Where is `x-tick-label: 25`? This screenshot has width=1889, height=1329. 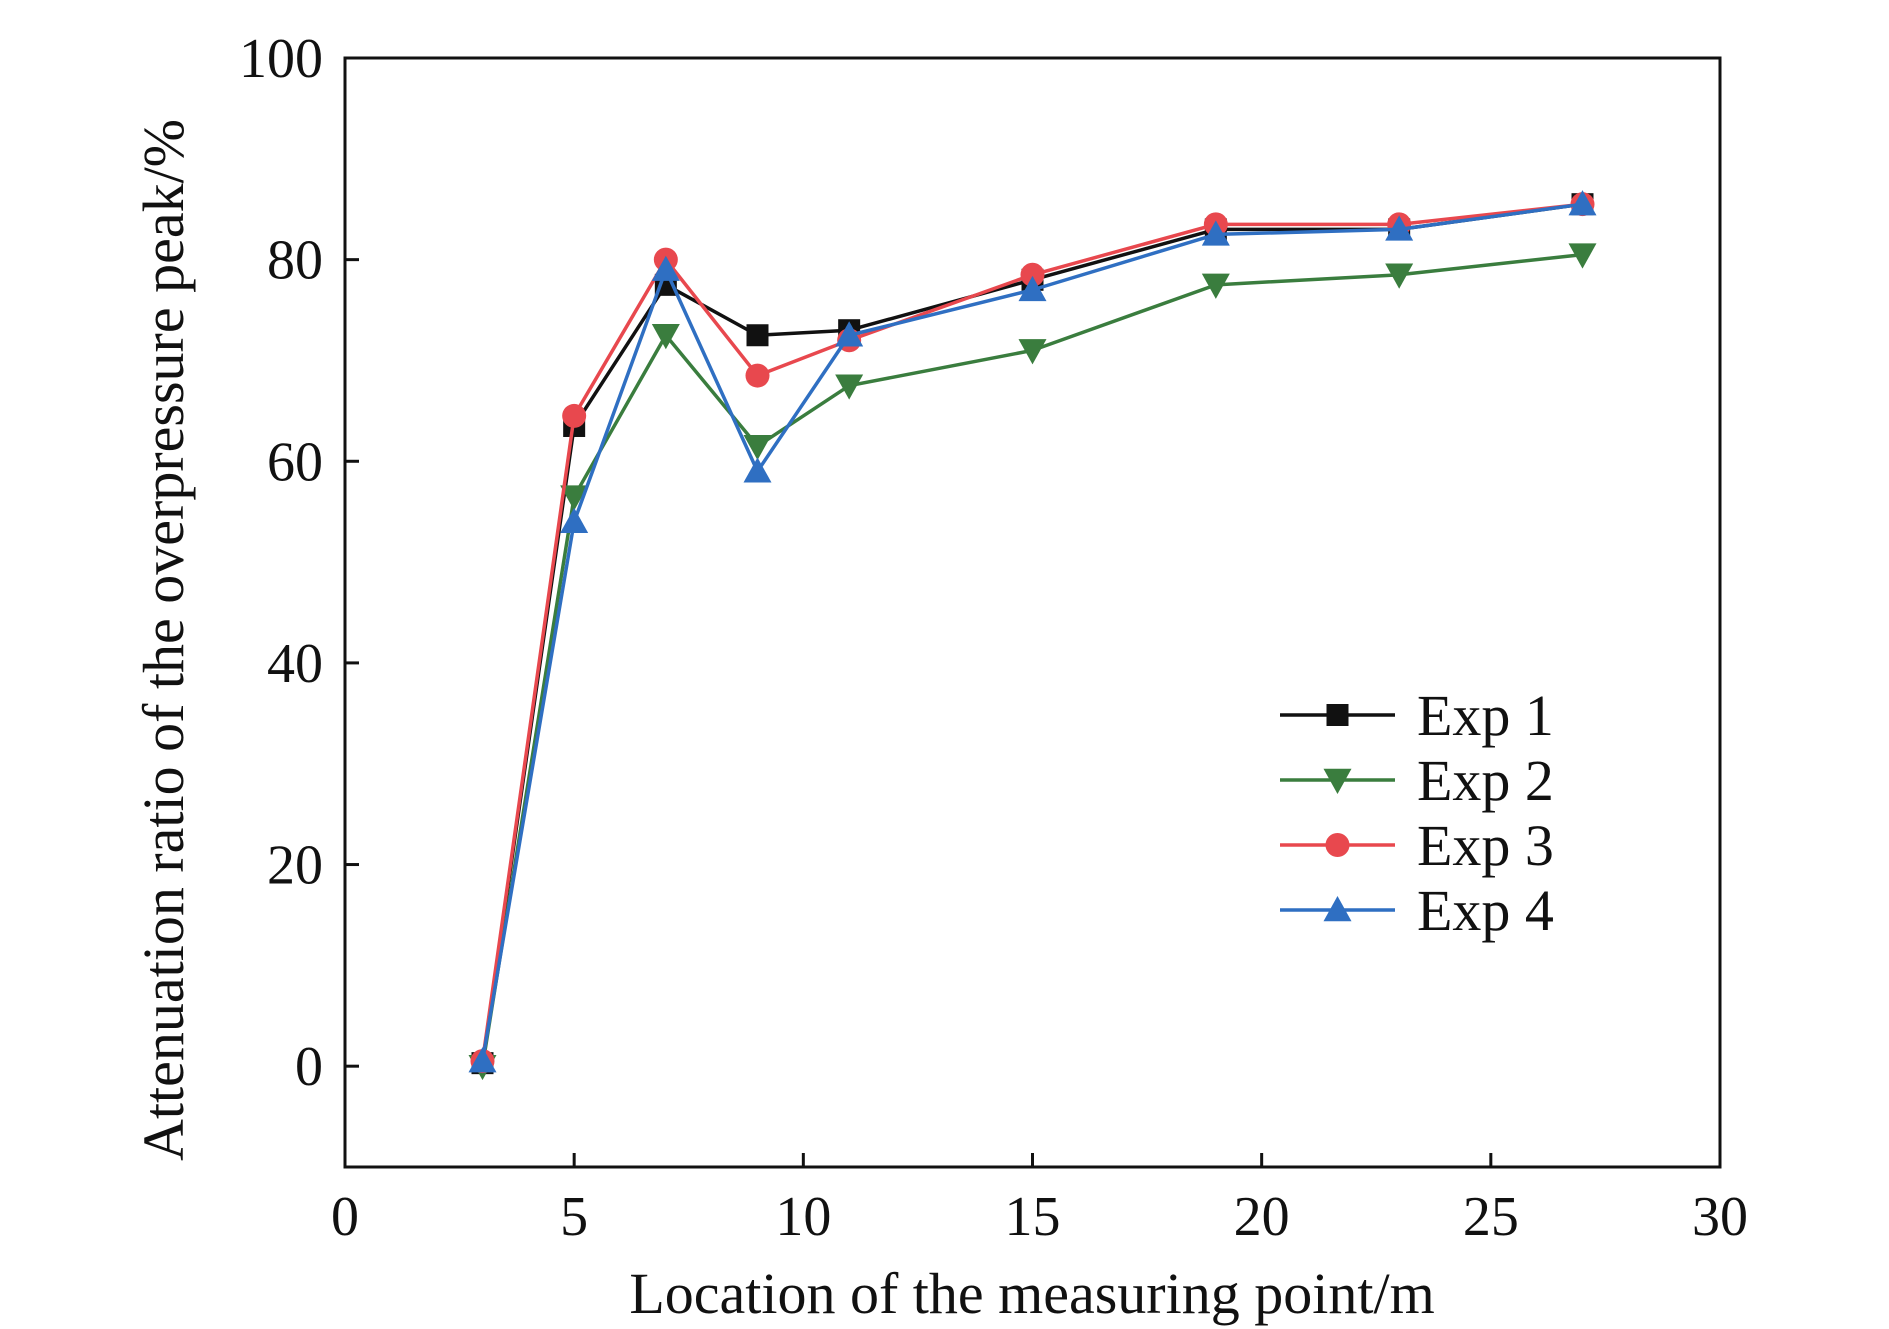
x-tick-label: 25 is located at coordinates (1491, 1217).